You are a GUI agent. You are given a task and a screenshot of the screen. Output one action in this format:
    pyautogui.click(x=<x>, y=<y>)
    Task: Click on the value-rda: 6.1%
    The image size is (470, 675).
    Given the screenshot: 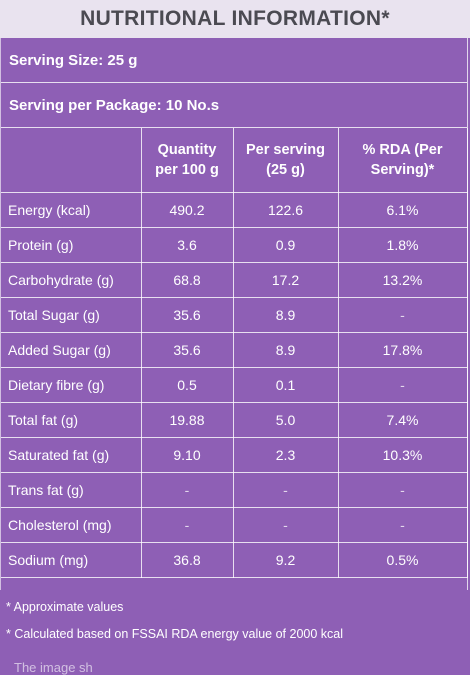 What is the action you would take?
    pyautogui.click(x=402, y=210)
    